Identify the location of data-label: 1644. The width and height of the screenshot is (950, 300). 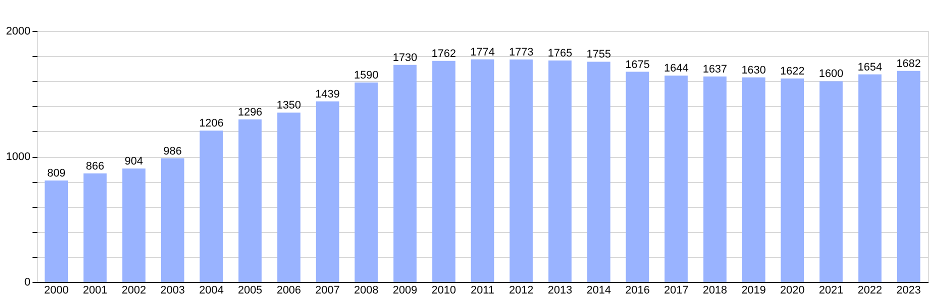
(676, 68).